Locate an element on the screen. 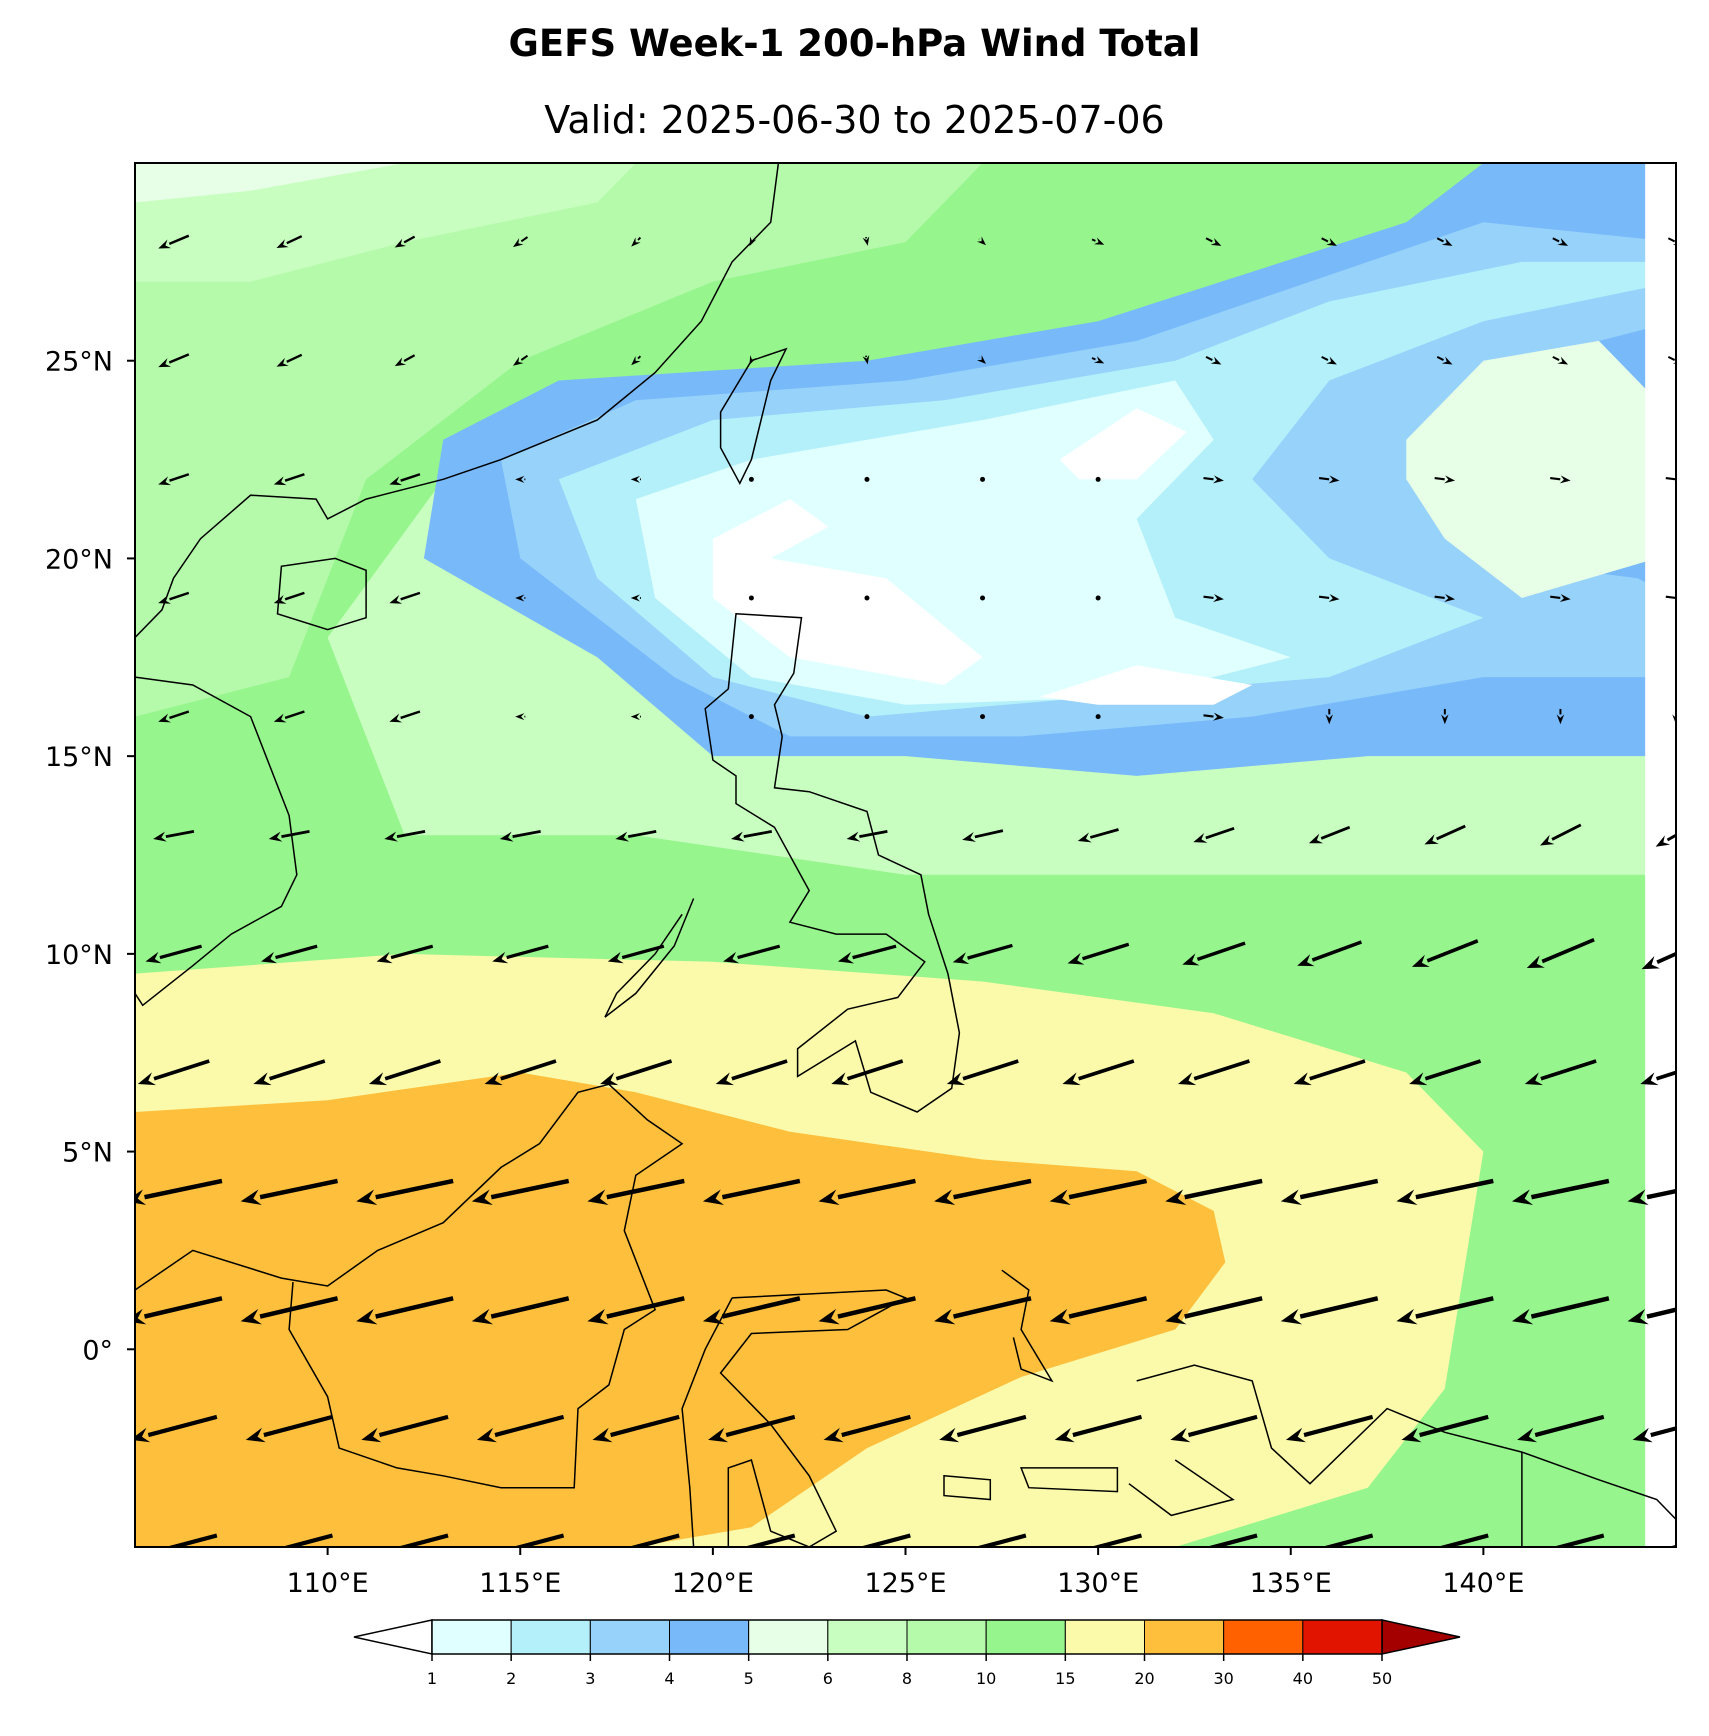  colorbar-tick-label: 5 is located at coordinates (749, 1678).